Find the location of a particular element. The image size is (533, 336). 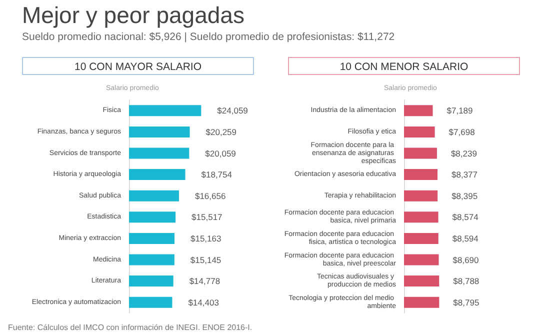

data-label: $8,788 is located at coordinates (466, 281).